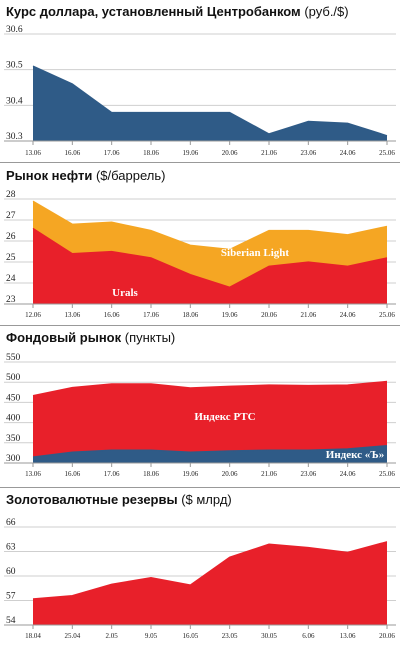 This screenshot has height=662, width=400. Describe the element at coordinates (14, 101) in the screenshot. I see `y-tick-label: 30.4` at that location.